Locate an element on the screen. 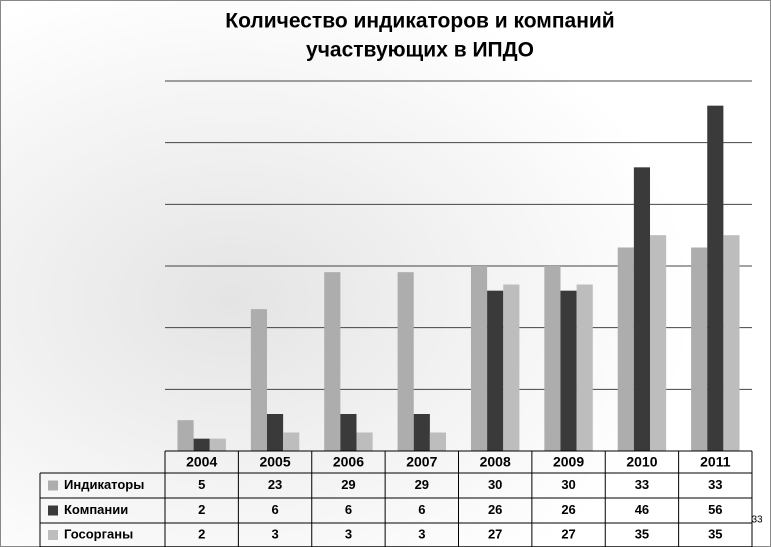 This screenshot has width=771, height=547. table-value: 23 is located at coordinates (275, 484).